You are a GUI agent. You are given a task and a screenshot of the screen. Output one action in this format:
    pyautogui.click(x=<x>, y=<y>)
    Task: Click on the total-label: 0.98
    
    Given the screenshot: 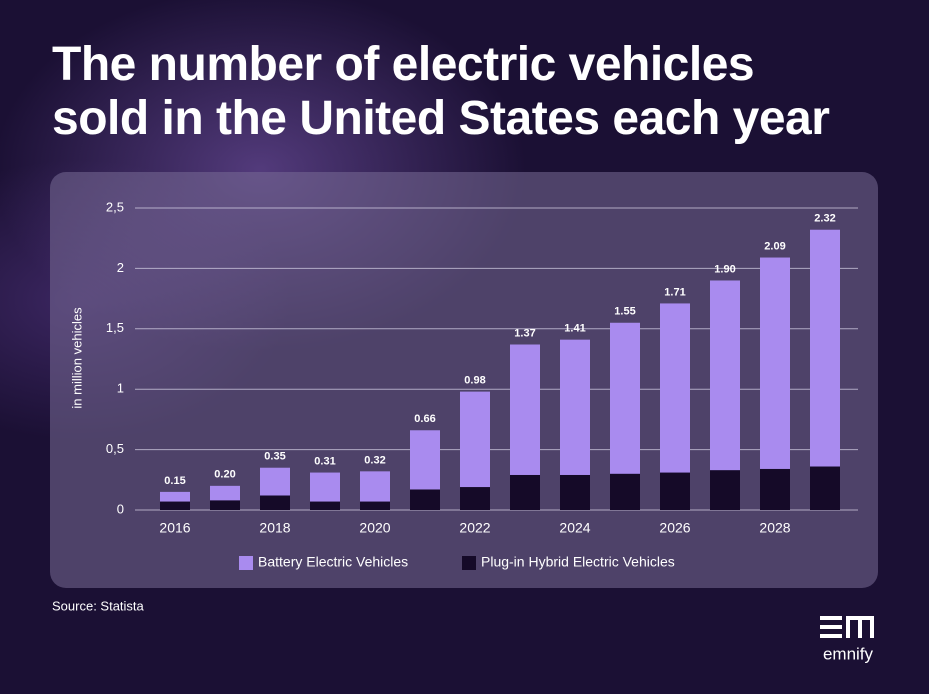 What is the action you would take?
    pyautogui.click(x=474, y=381)
    